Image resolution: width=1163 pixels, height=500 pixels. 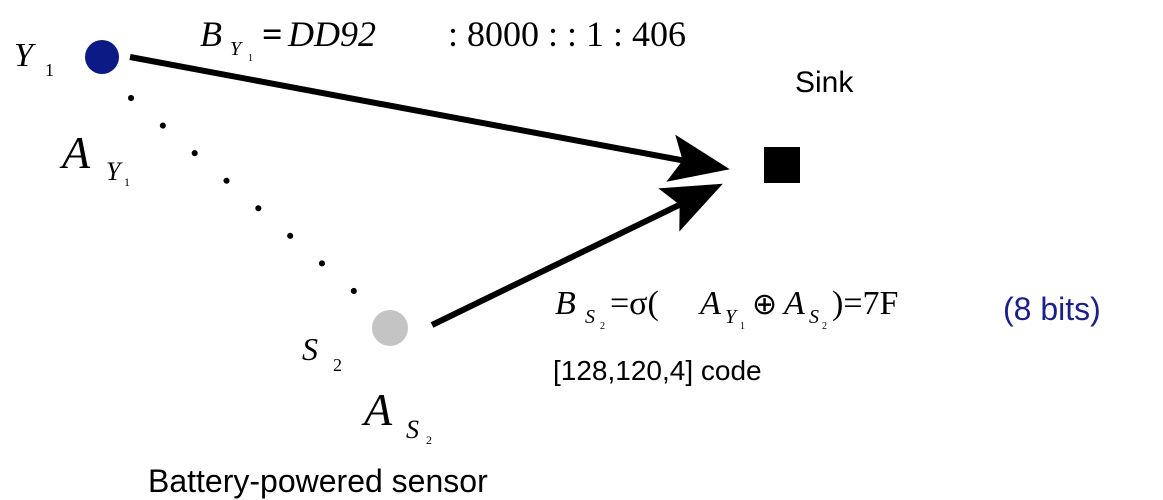 What do you see at coordinates (390, 328) in the screenshot?
I see `node-s2` at bounding box center [390, 328].